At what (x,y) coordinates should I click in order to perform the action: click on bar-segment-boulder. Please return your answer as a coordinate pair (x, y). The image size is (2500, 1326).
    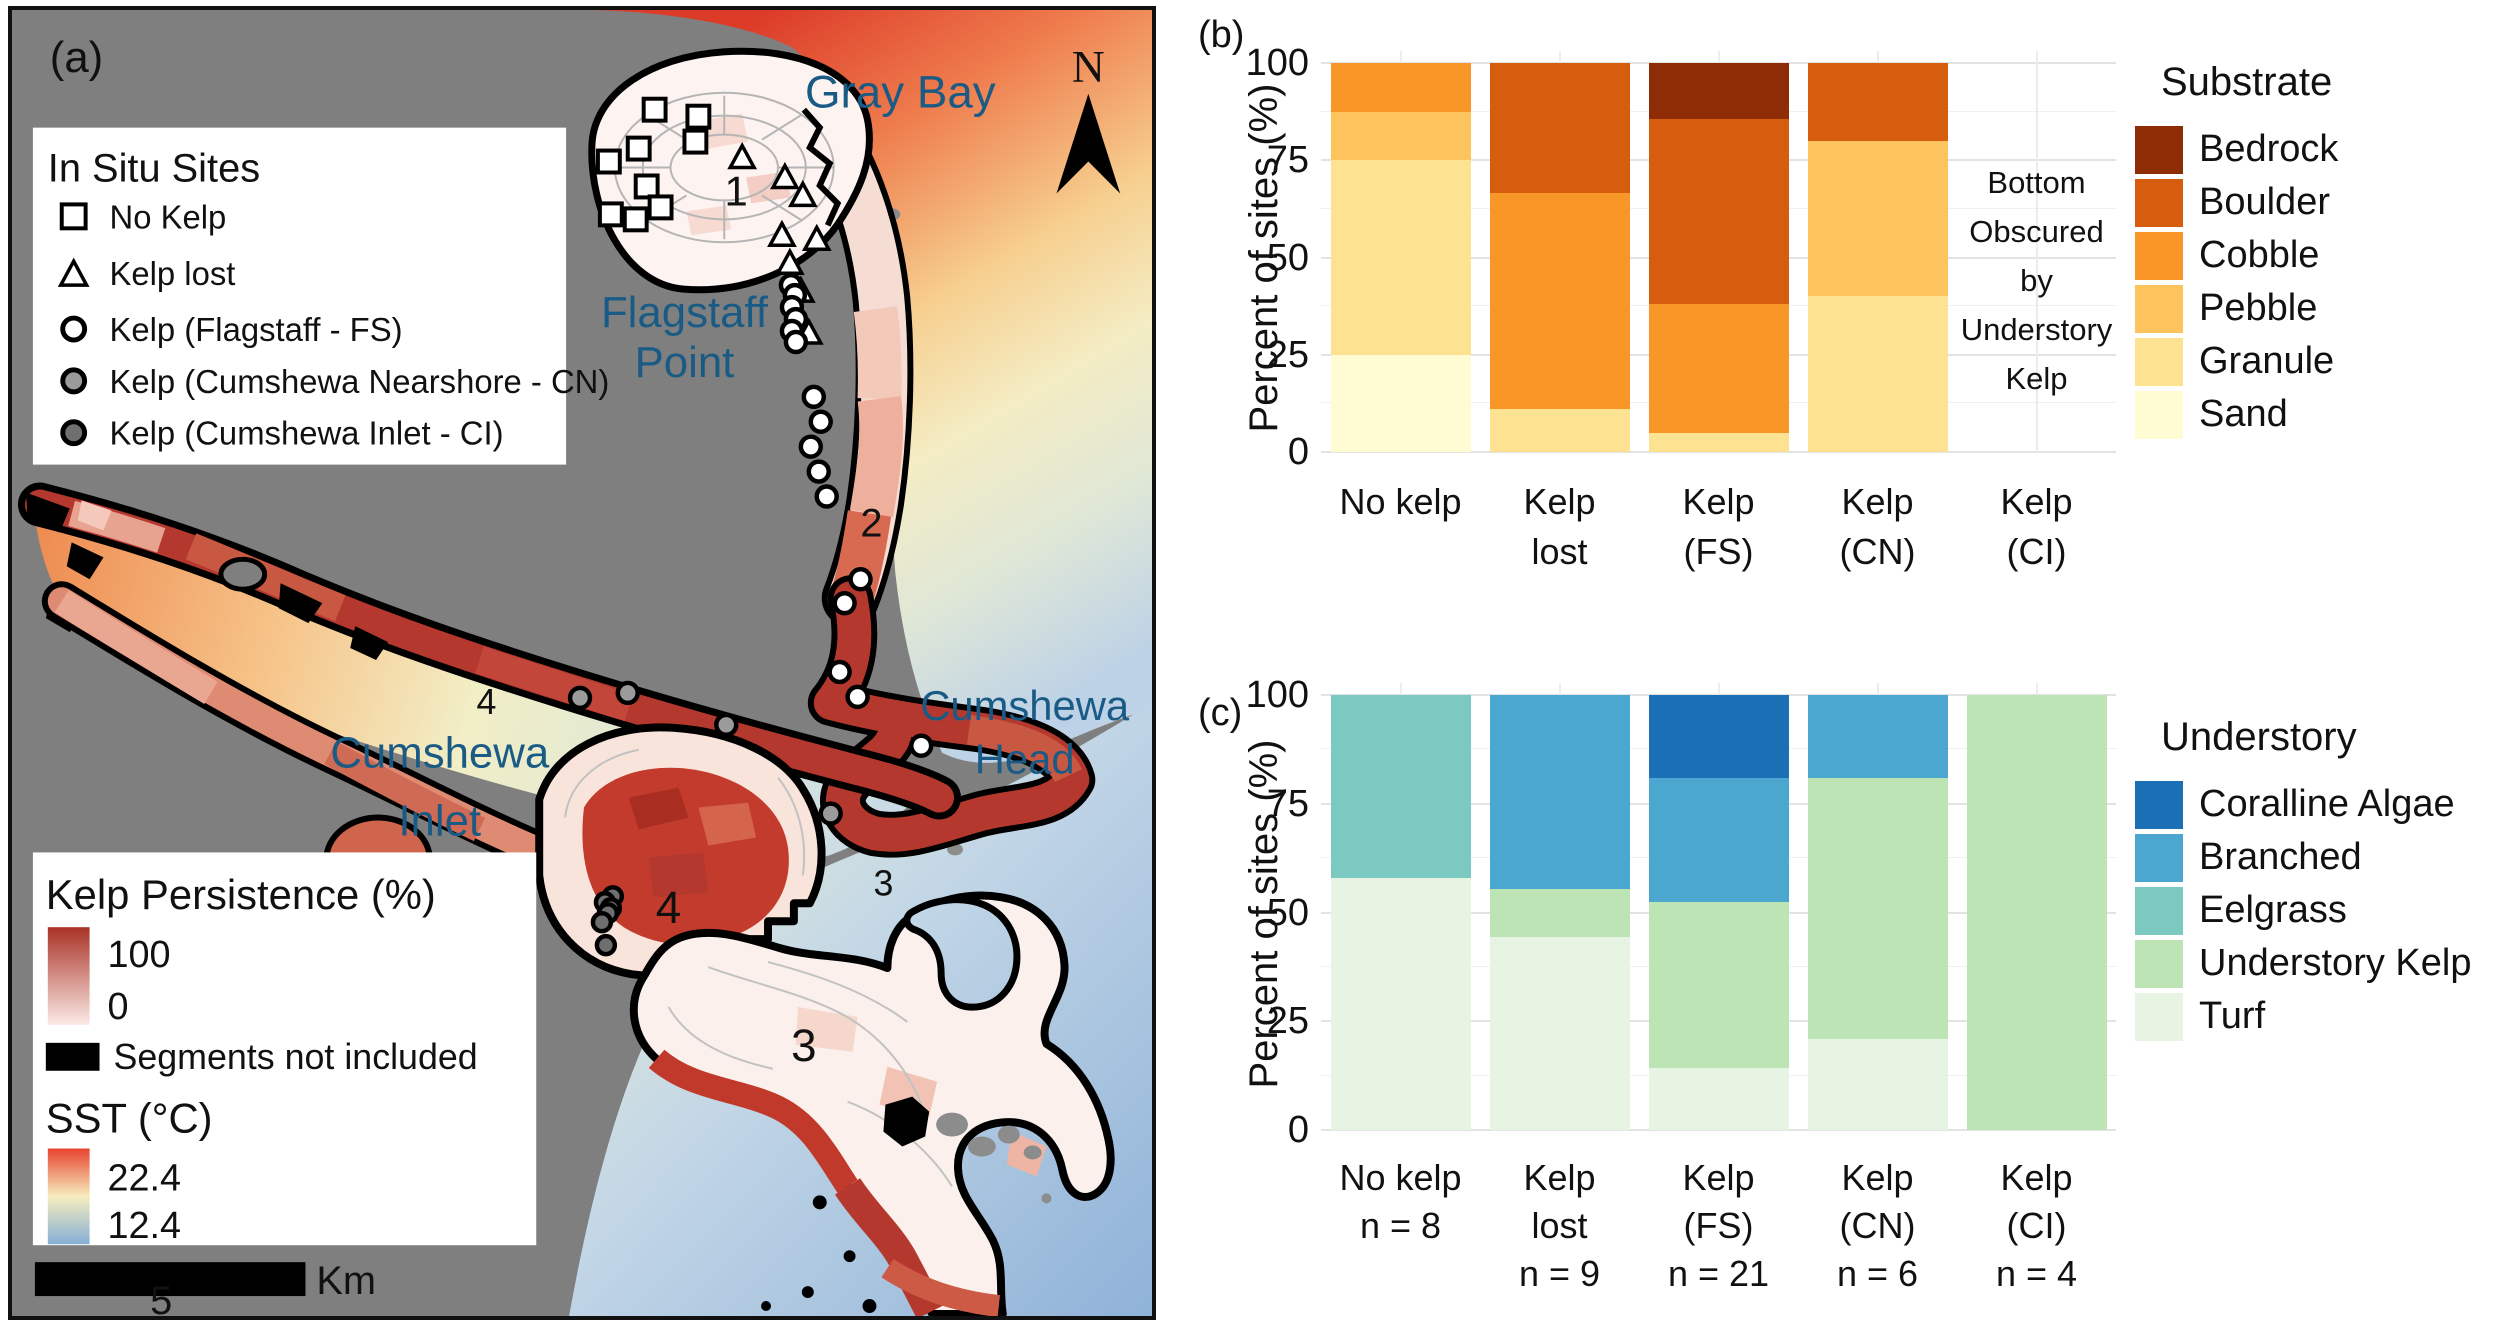
    Looking at the image, I should click on (1877, 102).